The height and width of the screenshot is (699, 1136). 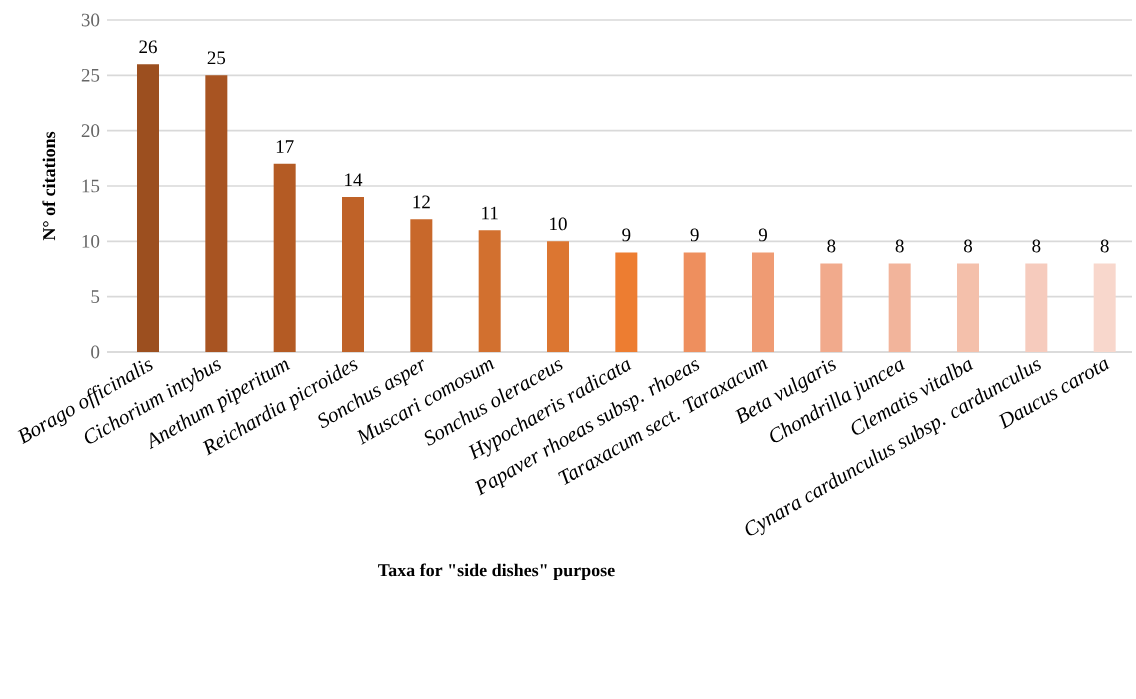 What do you see at coordinates (354, 179) in the screenshot?
I see `data-label: 14` at bounding box center [354, 179].